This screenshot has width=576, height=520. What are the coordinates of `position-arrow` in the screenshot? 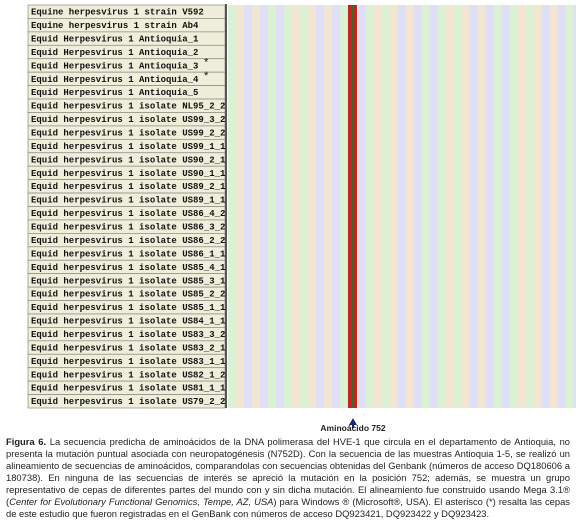 It's located at (353, 421).